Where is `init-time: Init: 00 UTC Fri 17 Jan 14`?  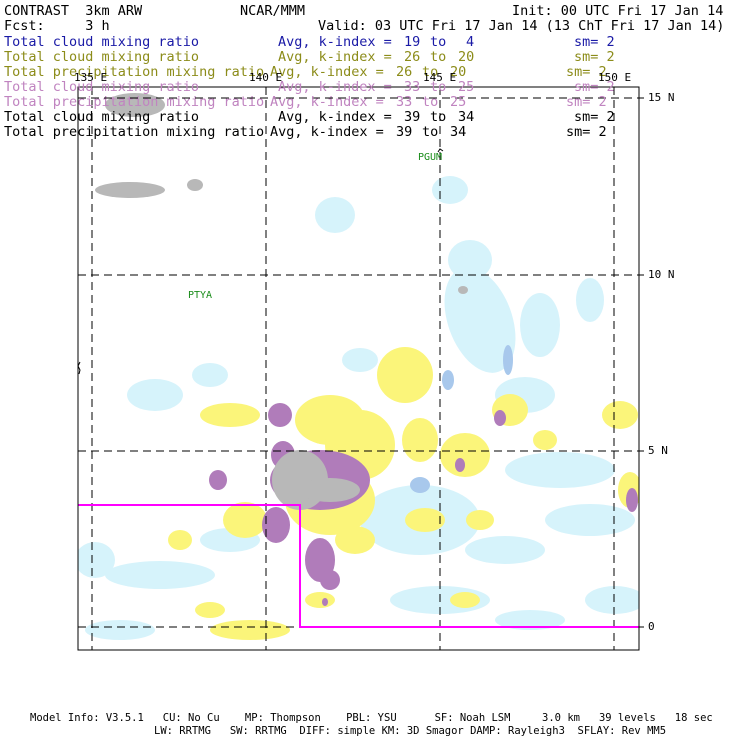 init-time: Init: 00 UTC Fri 17 Jan 14 is located at coordinates (618, 11).